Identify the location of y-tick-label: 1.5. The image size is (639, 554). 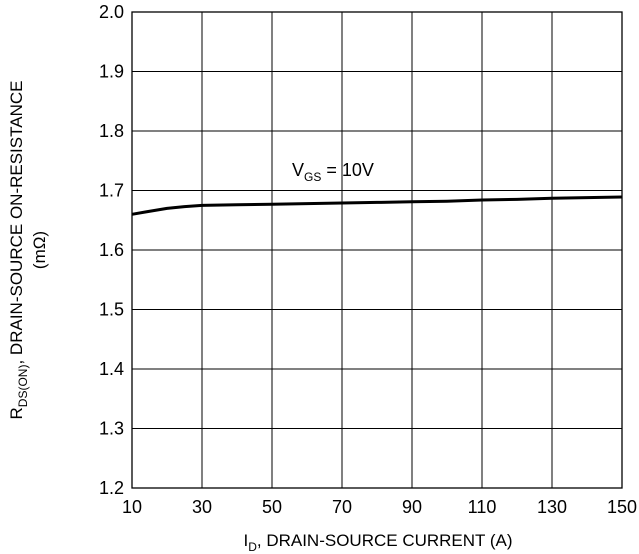
(111, 310).